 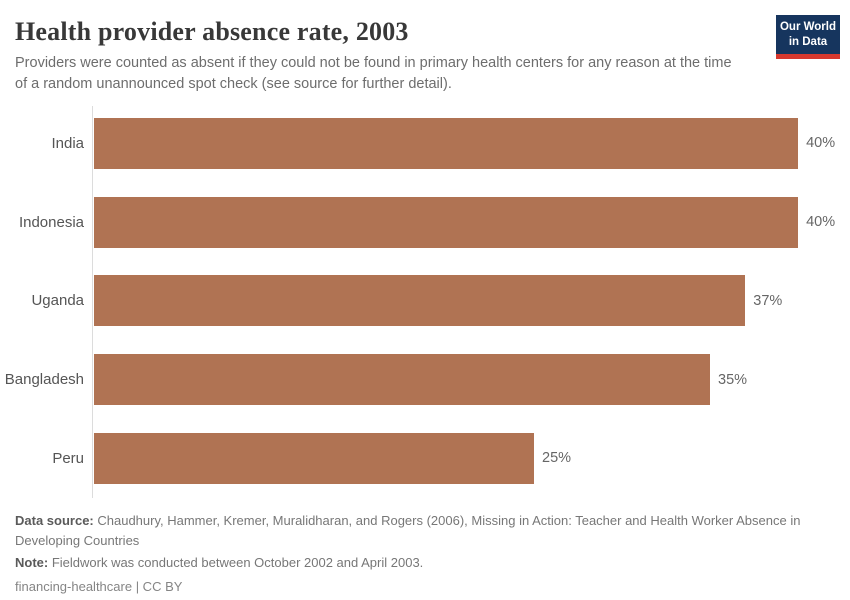 What do you see at coordinates (68, 458) in the screenshot?
I see `category-label: Peru` at bounding box center [68, 458].